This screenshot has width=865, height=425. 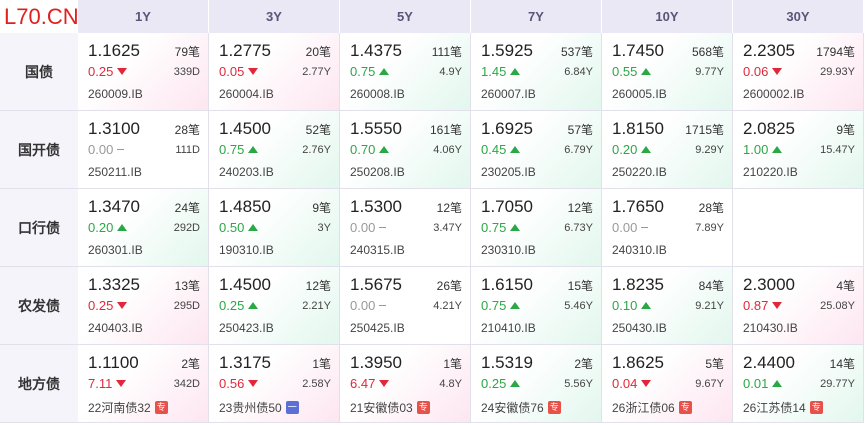 What do you see at coordinates (239, 71) in the screenshot?
I see `change: 0.05` at bounding box center [239, 71].